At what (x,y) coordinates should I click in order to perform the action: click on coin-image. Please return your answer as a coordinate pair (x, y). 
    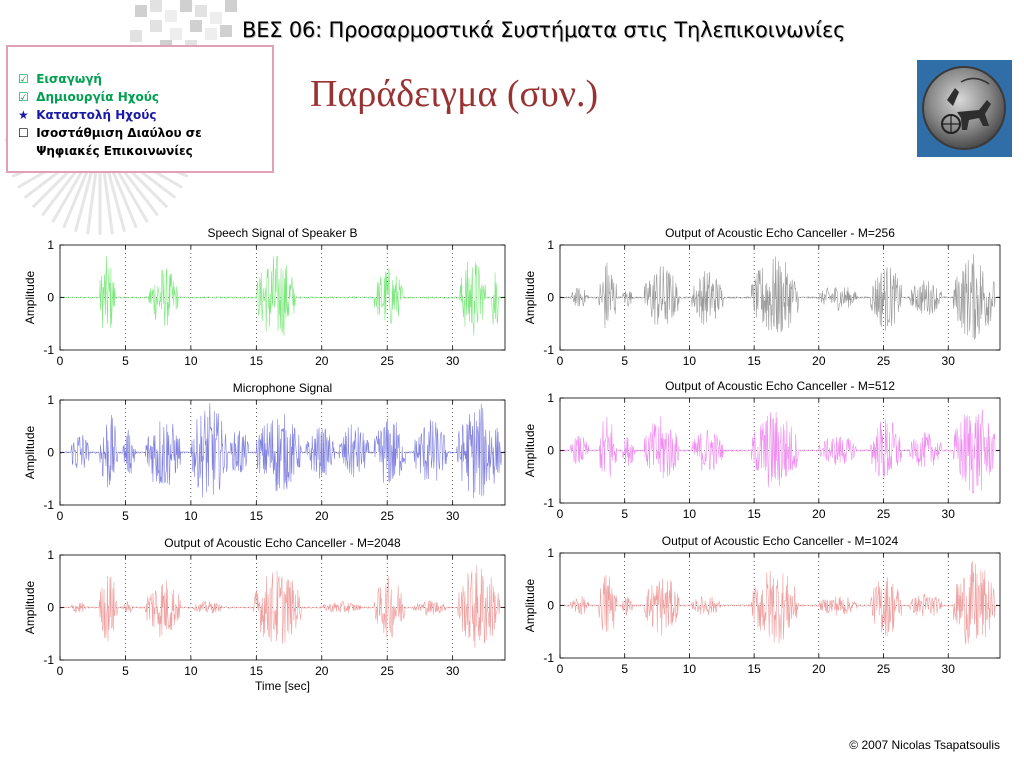
    Looking at the image, I should click on (964, 108).